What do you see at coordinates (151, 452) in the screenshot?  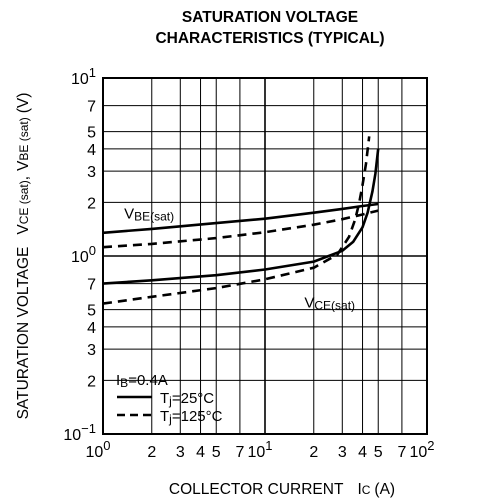 I see `x-tick-label-1: 2` at bounding box center [151, 452].